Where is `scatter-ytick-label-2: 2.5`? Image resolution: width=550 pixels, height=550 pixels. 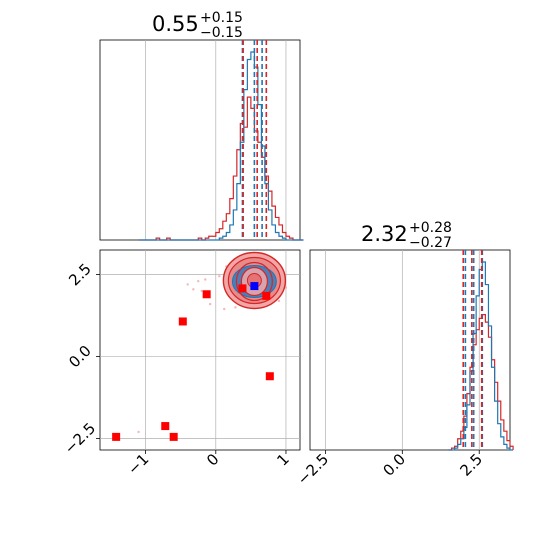
scatter-ytick-label-2: 2.5 is located at coordinates (80, 275).